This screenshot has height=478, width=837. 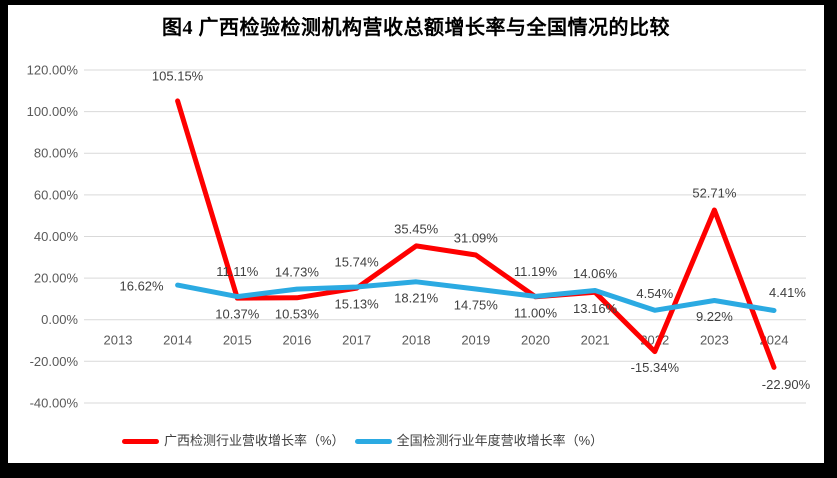 What do you see at coordinates (416, 228) in the screenshot?
I see `svg-text: 35.45%` at bounding box center [416, 228].